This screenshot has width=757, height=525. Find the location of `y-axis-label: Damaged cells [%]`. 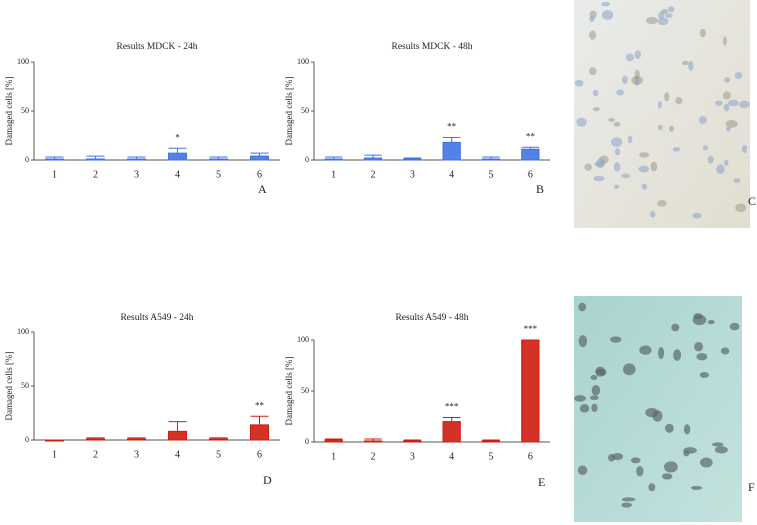

y-axis-label: Damaged cells [%] is located at coordinates (289, 391).